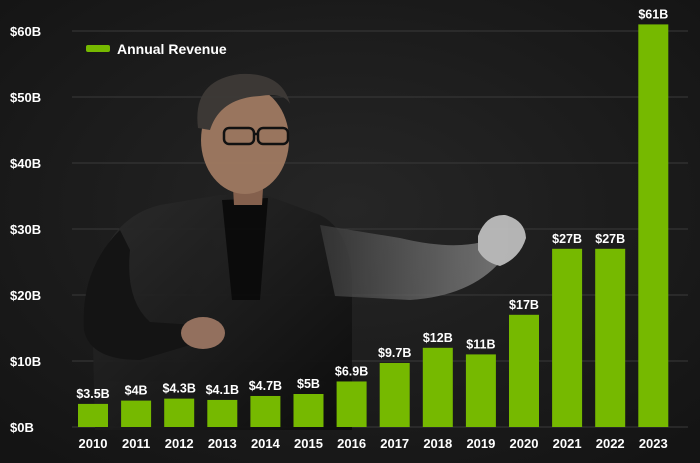 The image size is (700, 463). I want to click on x-tick-label: 2020, so click(524, 443).